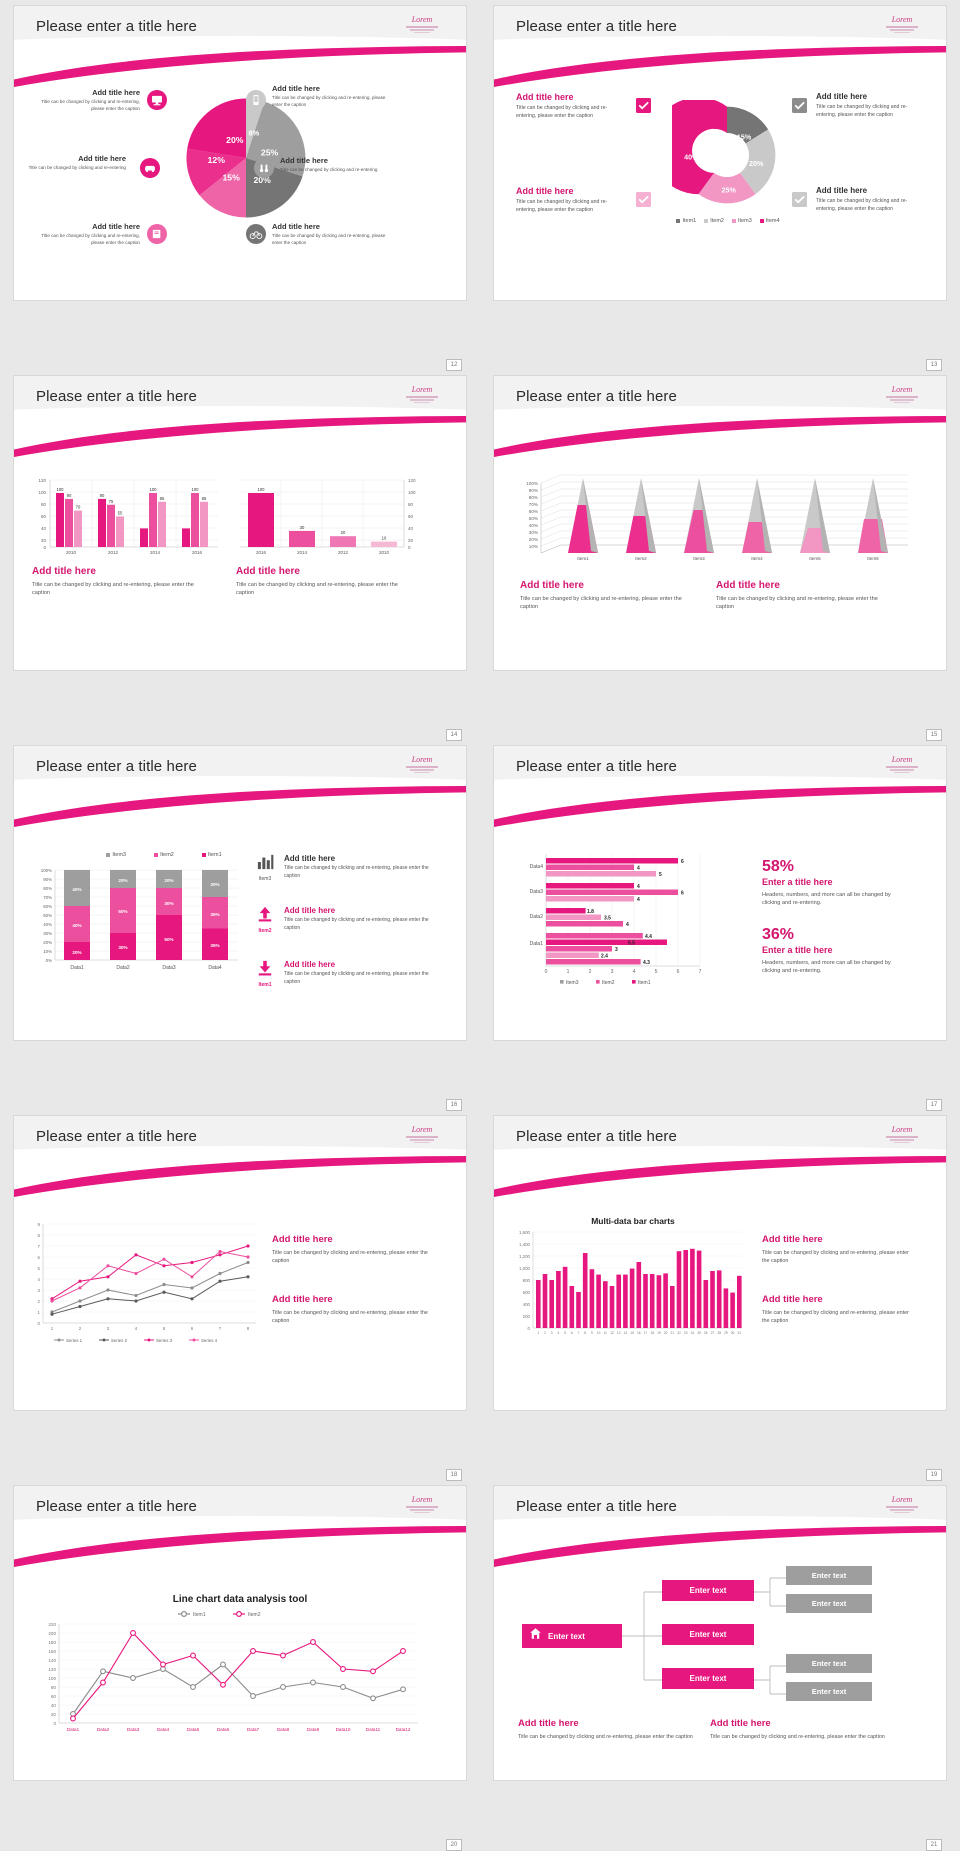 The image size is (960, 1851). I want to click on slide-cell-17: Please enter a title here Lorem, so click(720, 925).